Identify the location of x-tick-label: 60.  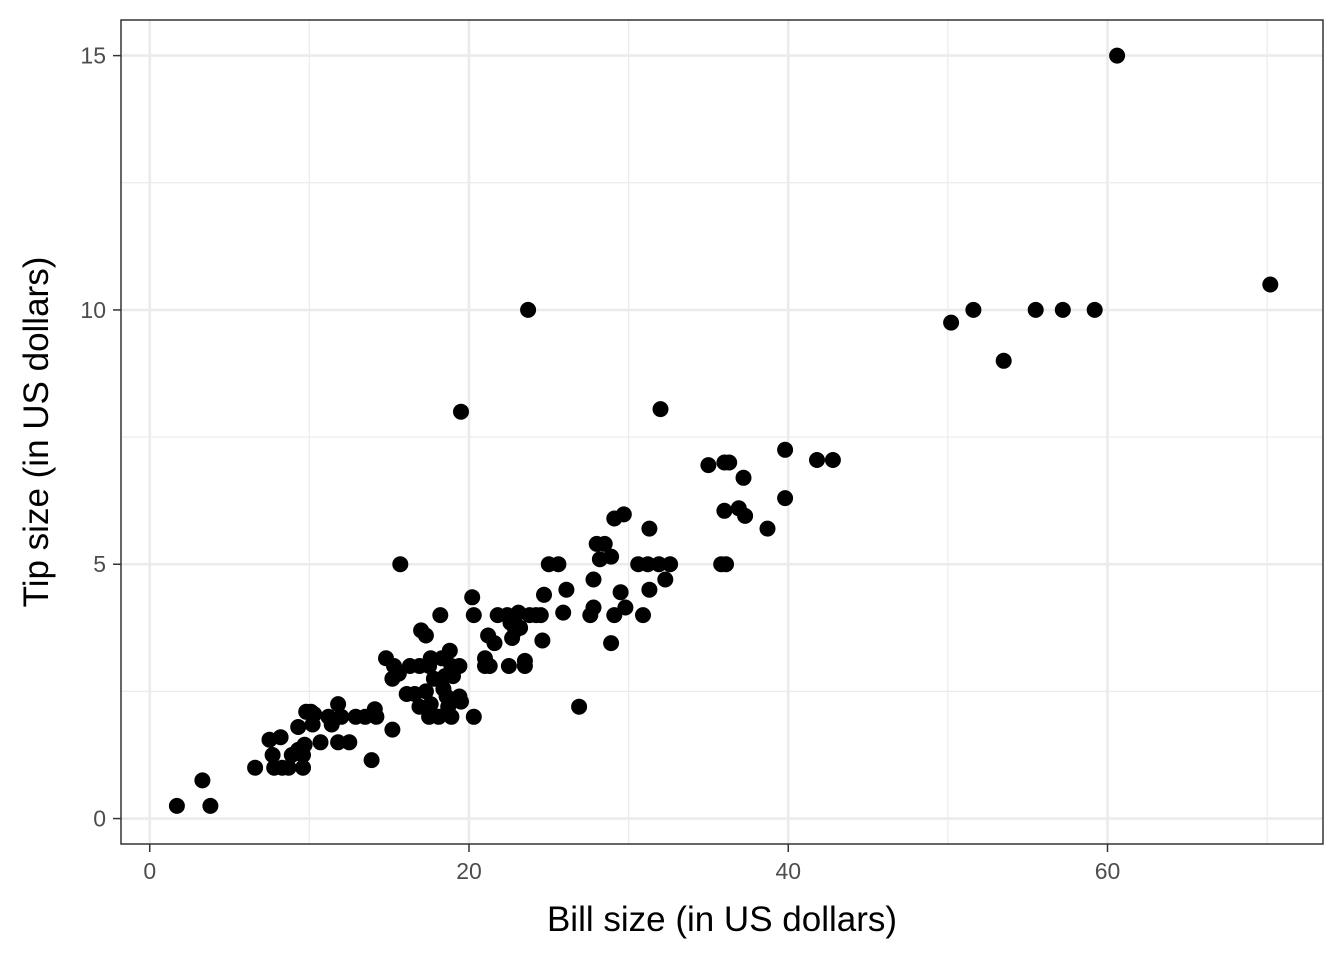
(1108, 871).